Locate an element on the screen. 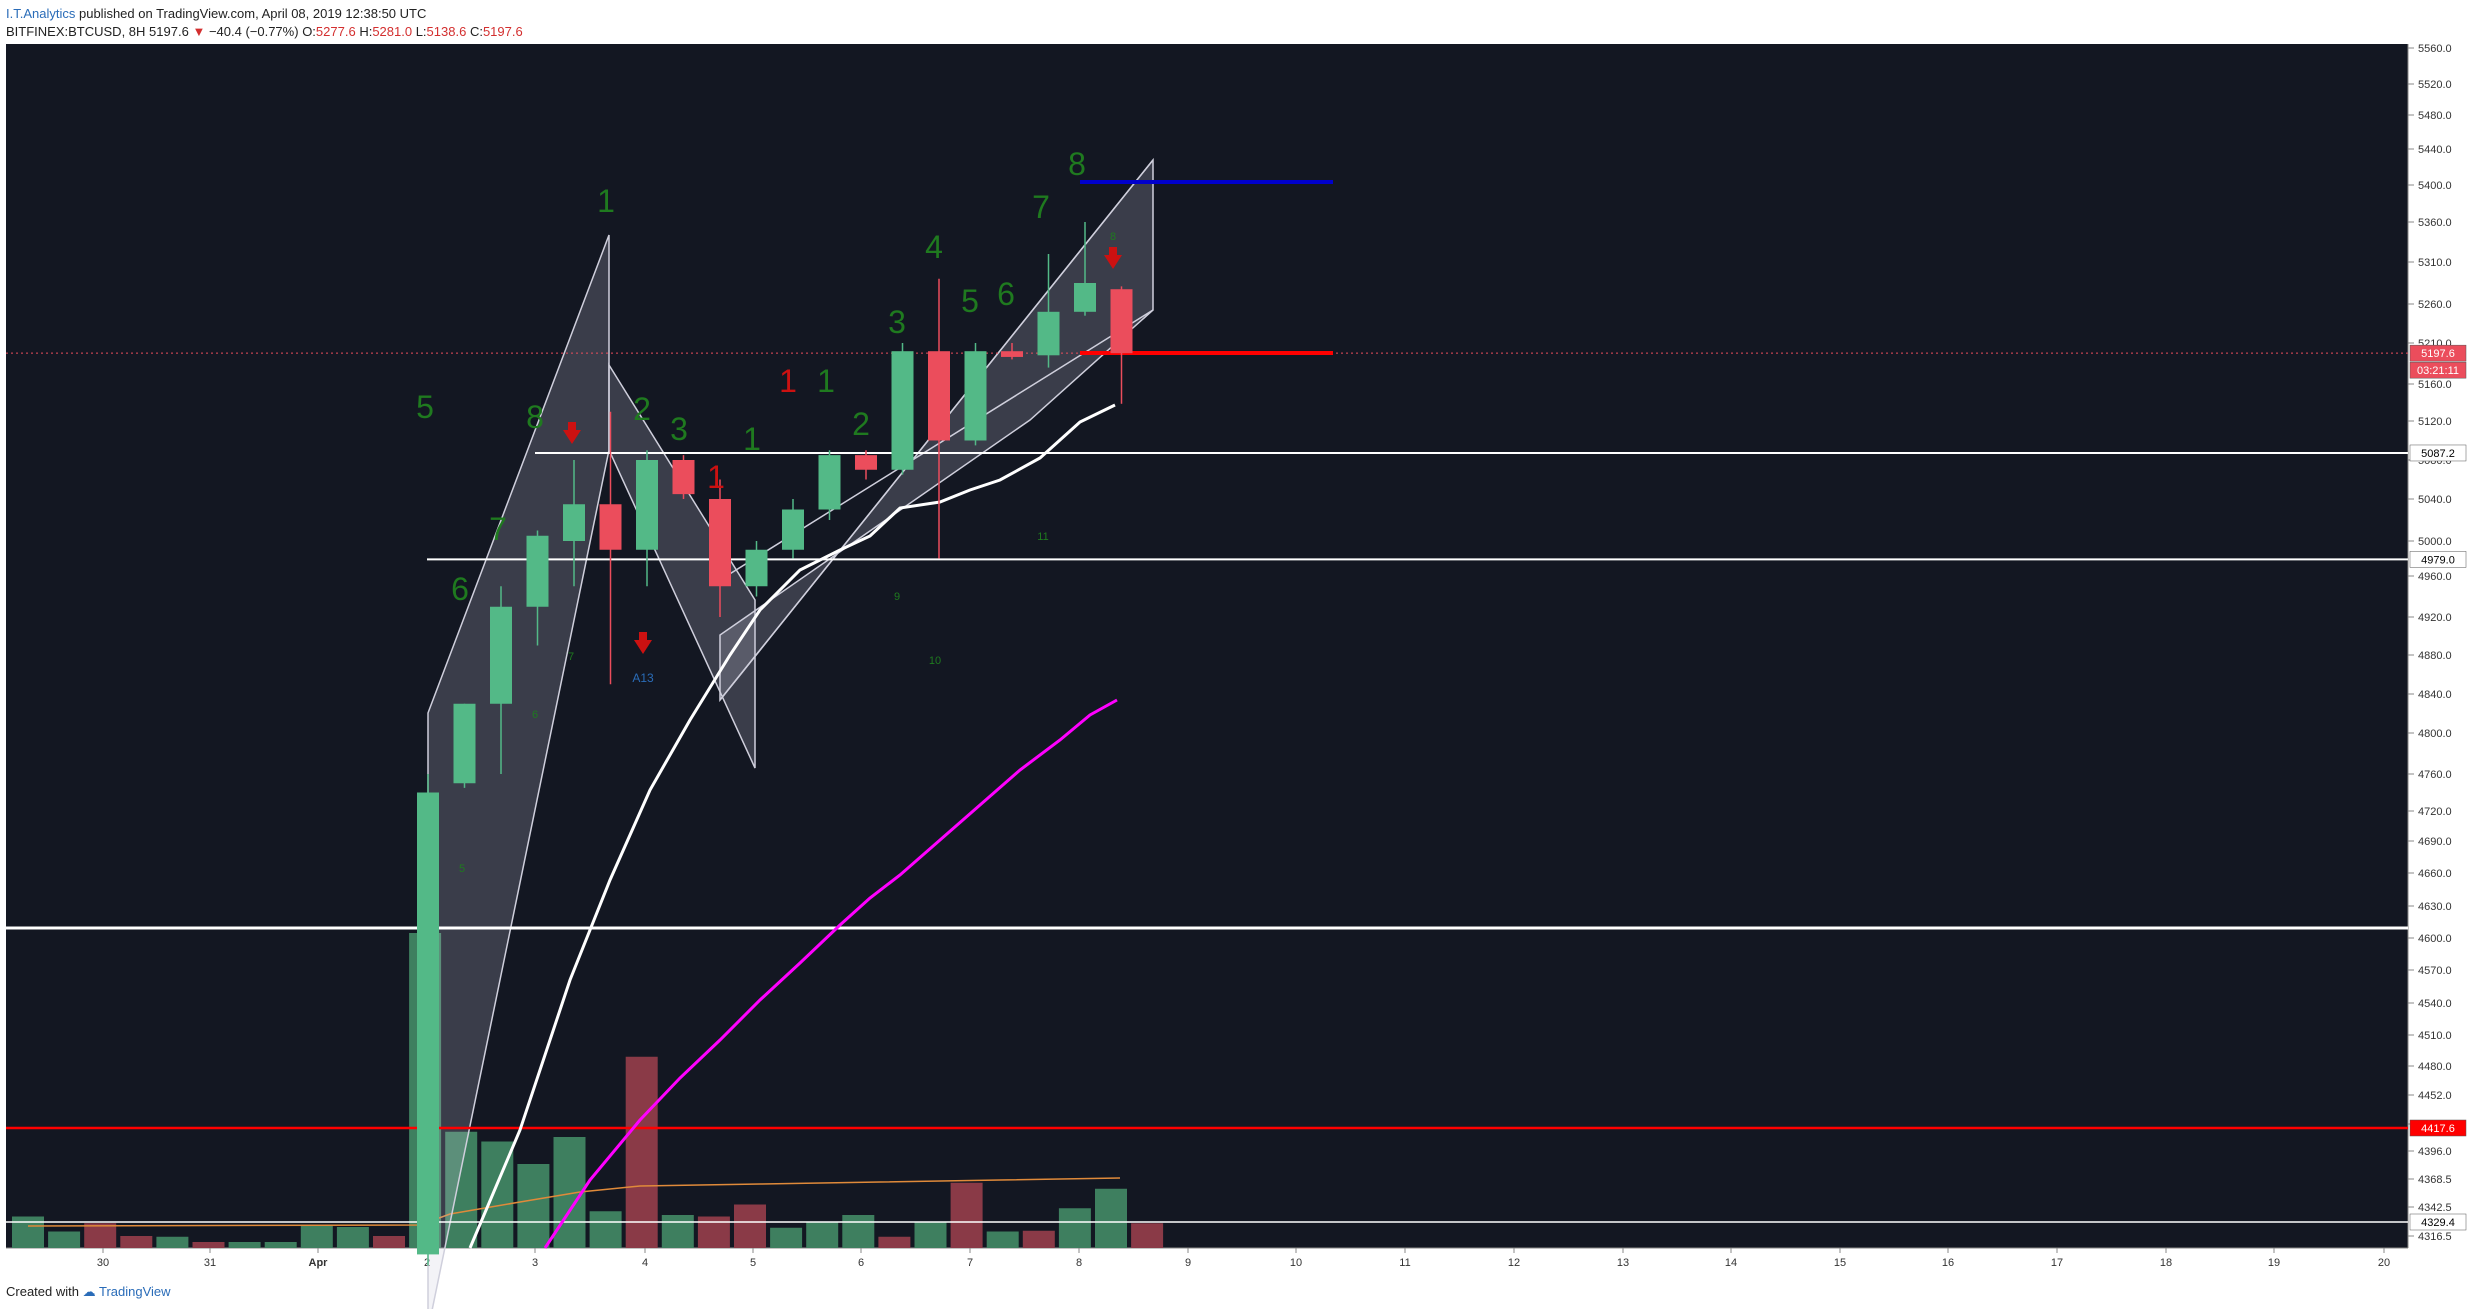  td-count-label: 8 is located at coordinates (1077, 164).